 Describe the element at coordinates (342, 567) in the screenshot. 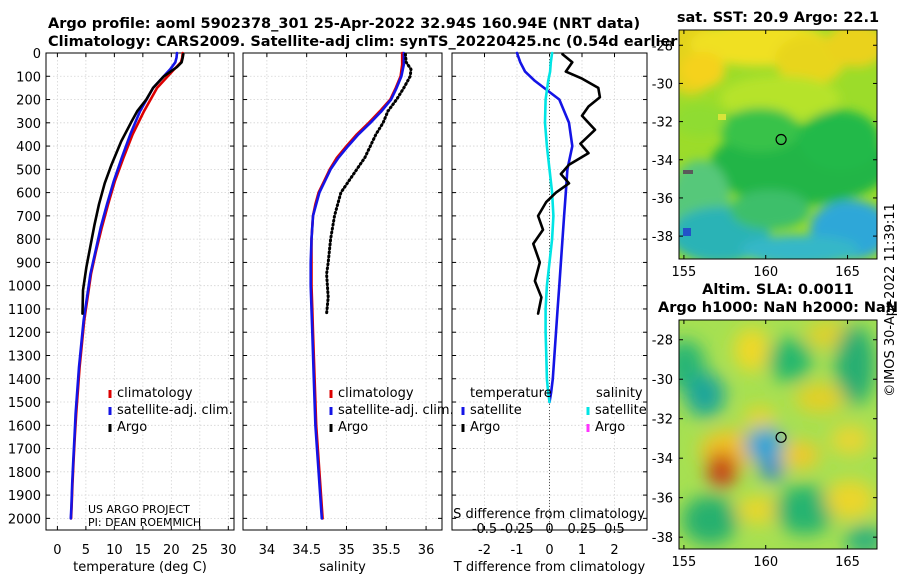

I see `x-axis-label: salinity` at that location.